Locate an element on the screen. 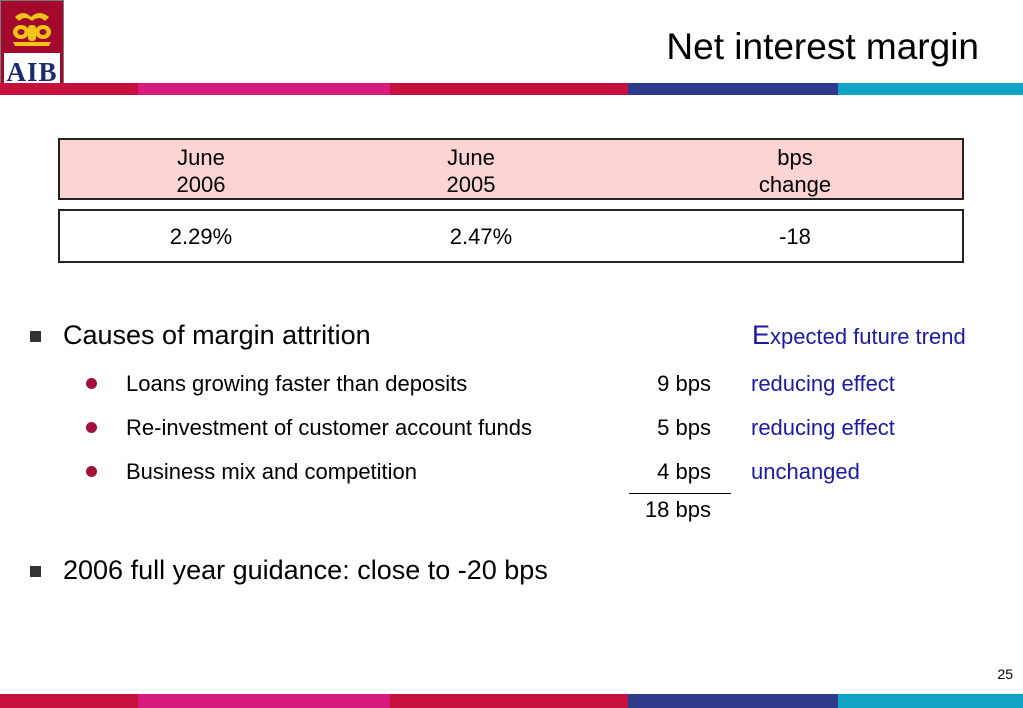 This screenshot has height=708, width=1023. cause-item-label: Loans growing faster than deposits is located at coordinates (297, 383).